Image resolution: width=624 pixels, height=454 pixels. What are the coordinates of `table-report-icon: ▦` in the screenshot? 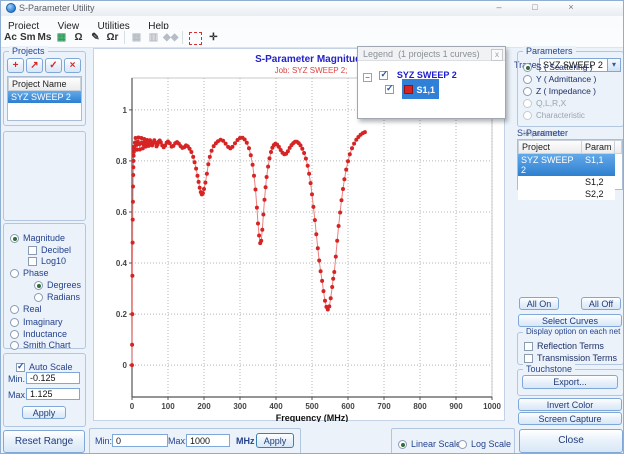 It's located at (136, 37).